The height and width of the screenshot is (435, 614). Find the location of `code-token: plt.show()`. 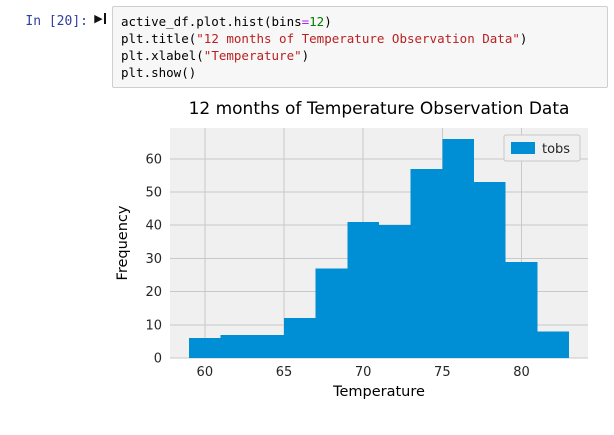

code-token: plt.show() is located at coordinates (159, 72).